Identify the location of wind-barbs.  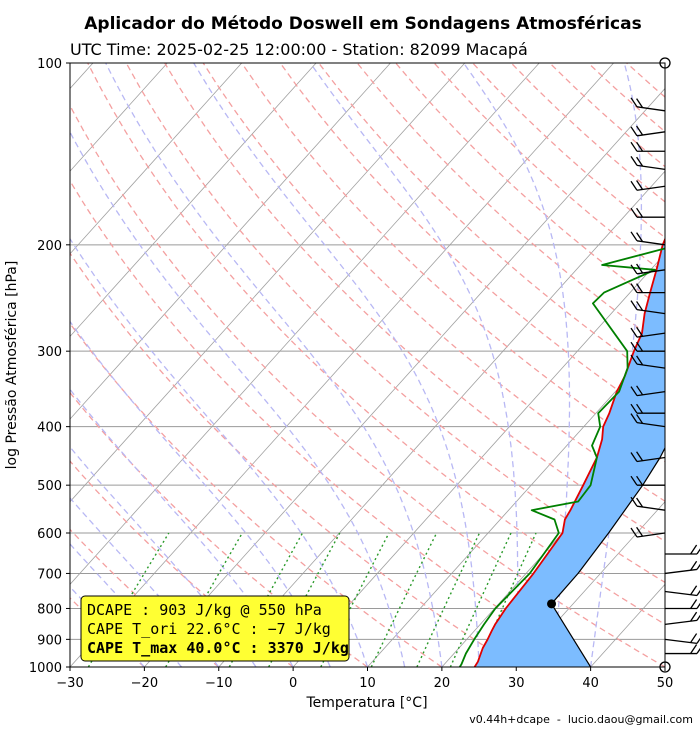
(665, 365).